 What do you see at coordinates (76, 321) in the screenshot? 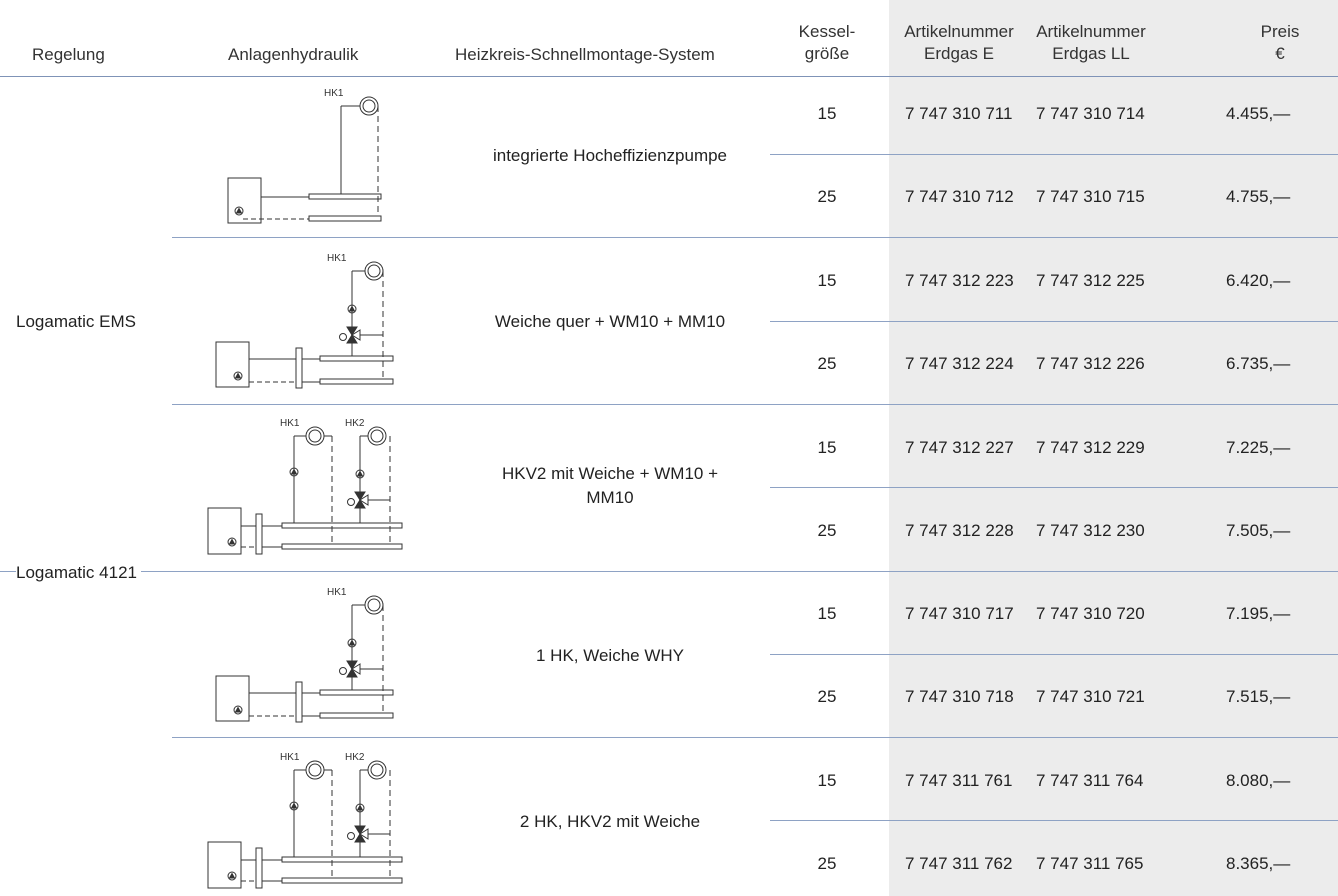
I see `regelung-ems: Logamatic EMS` at bounding box center [76, 321].